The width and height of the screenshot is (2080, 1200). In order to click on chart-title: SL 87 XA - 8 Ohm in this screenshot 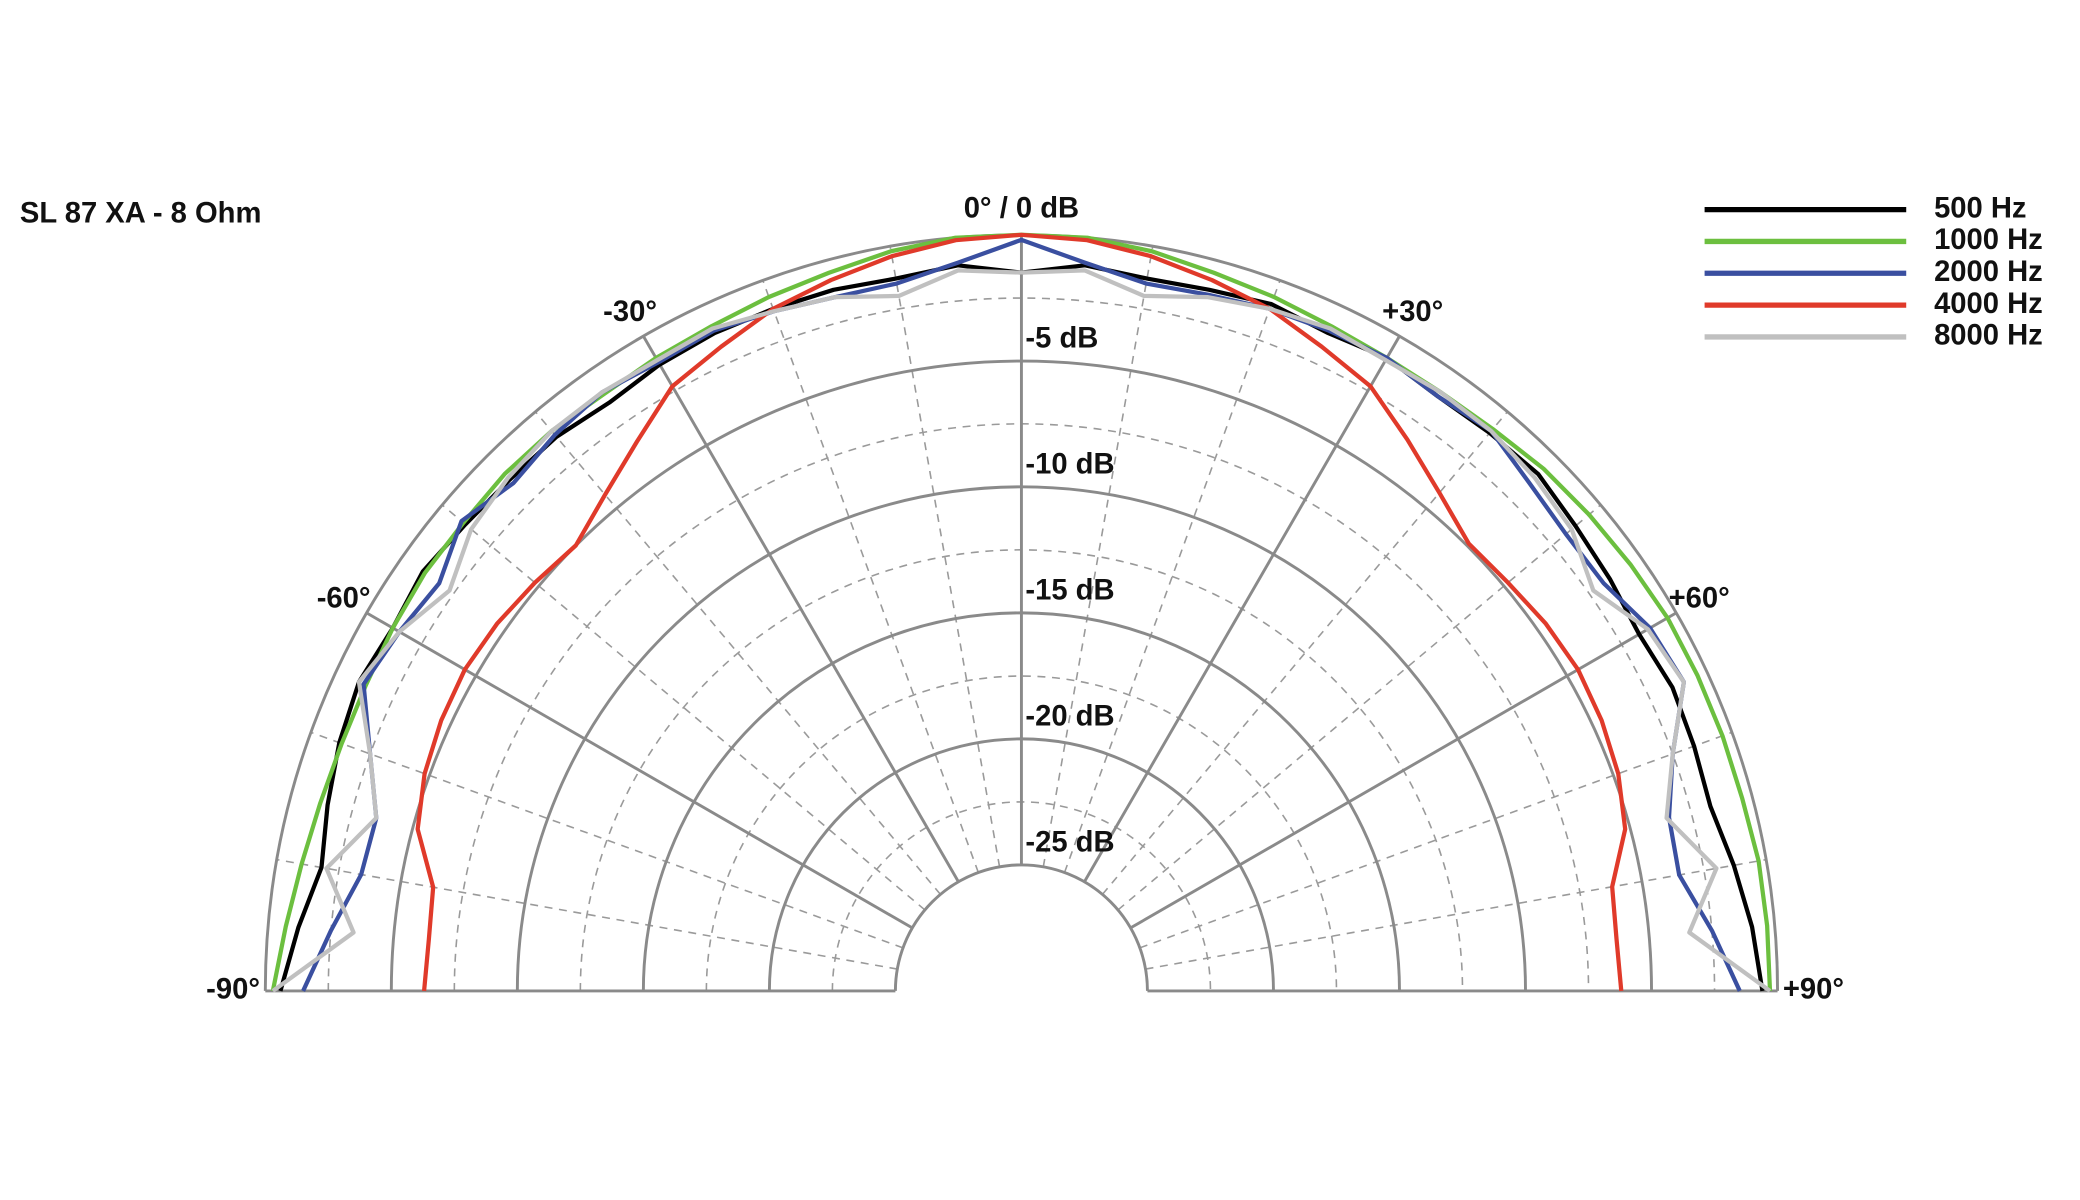, I will do `click(141, 214)`.